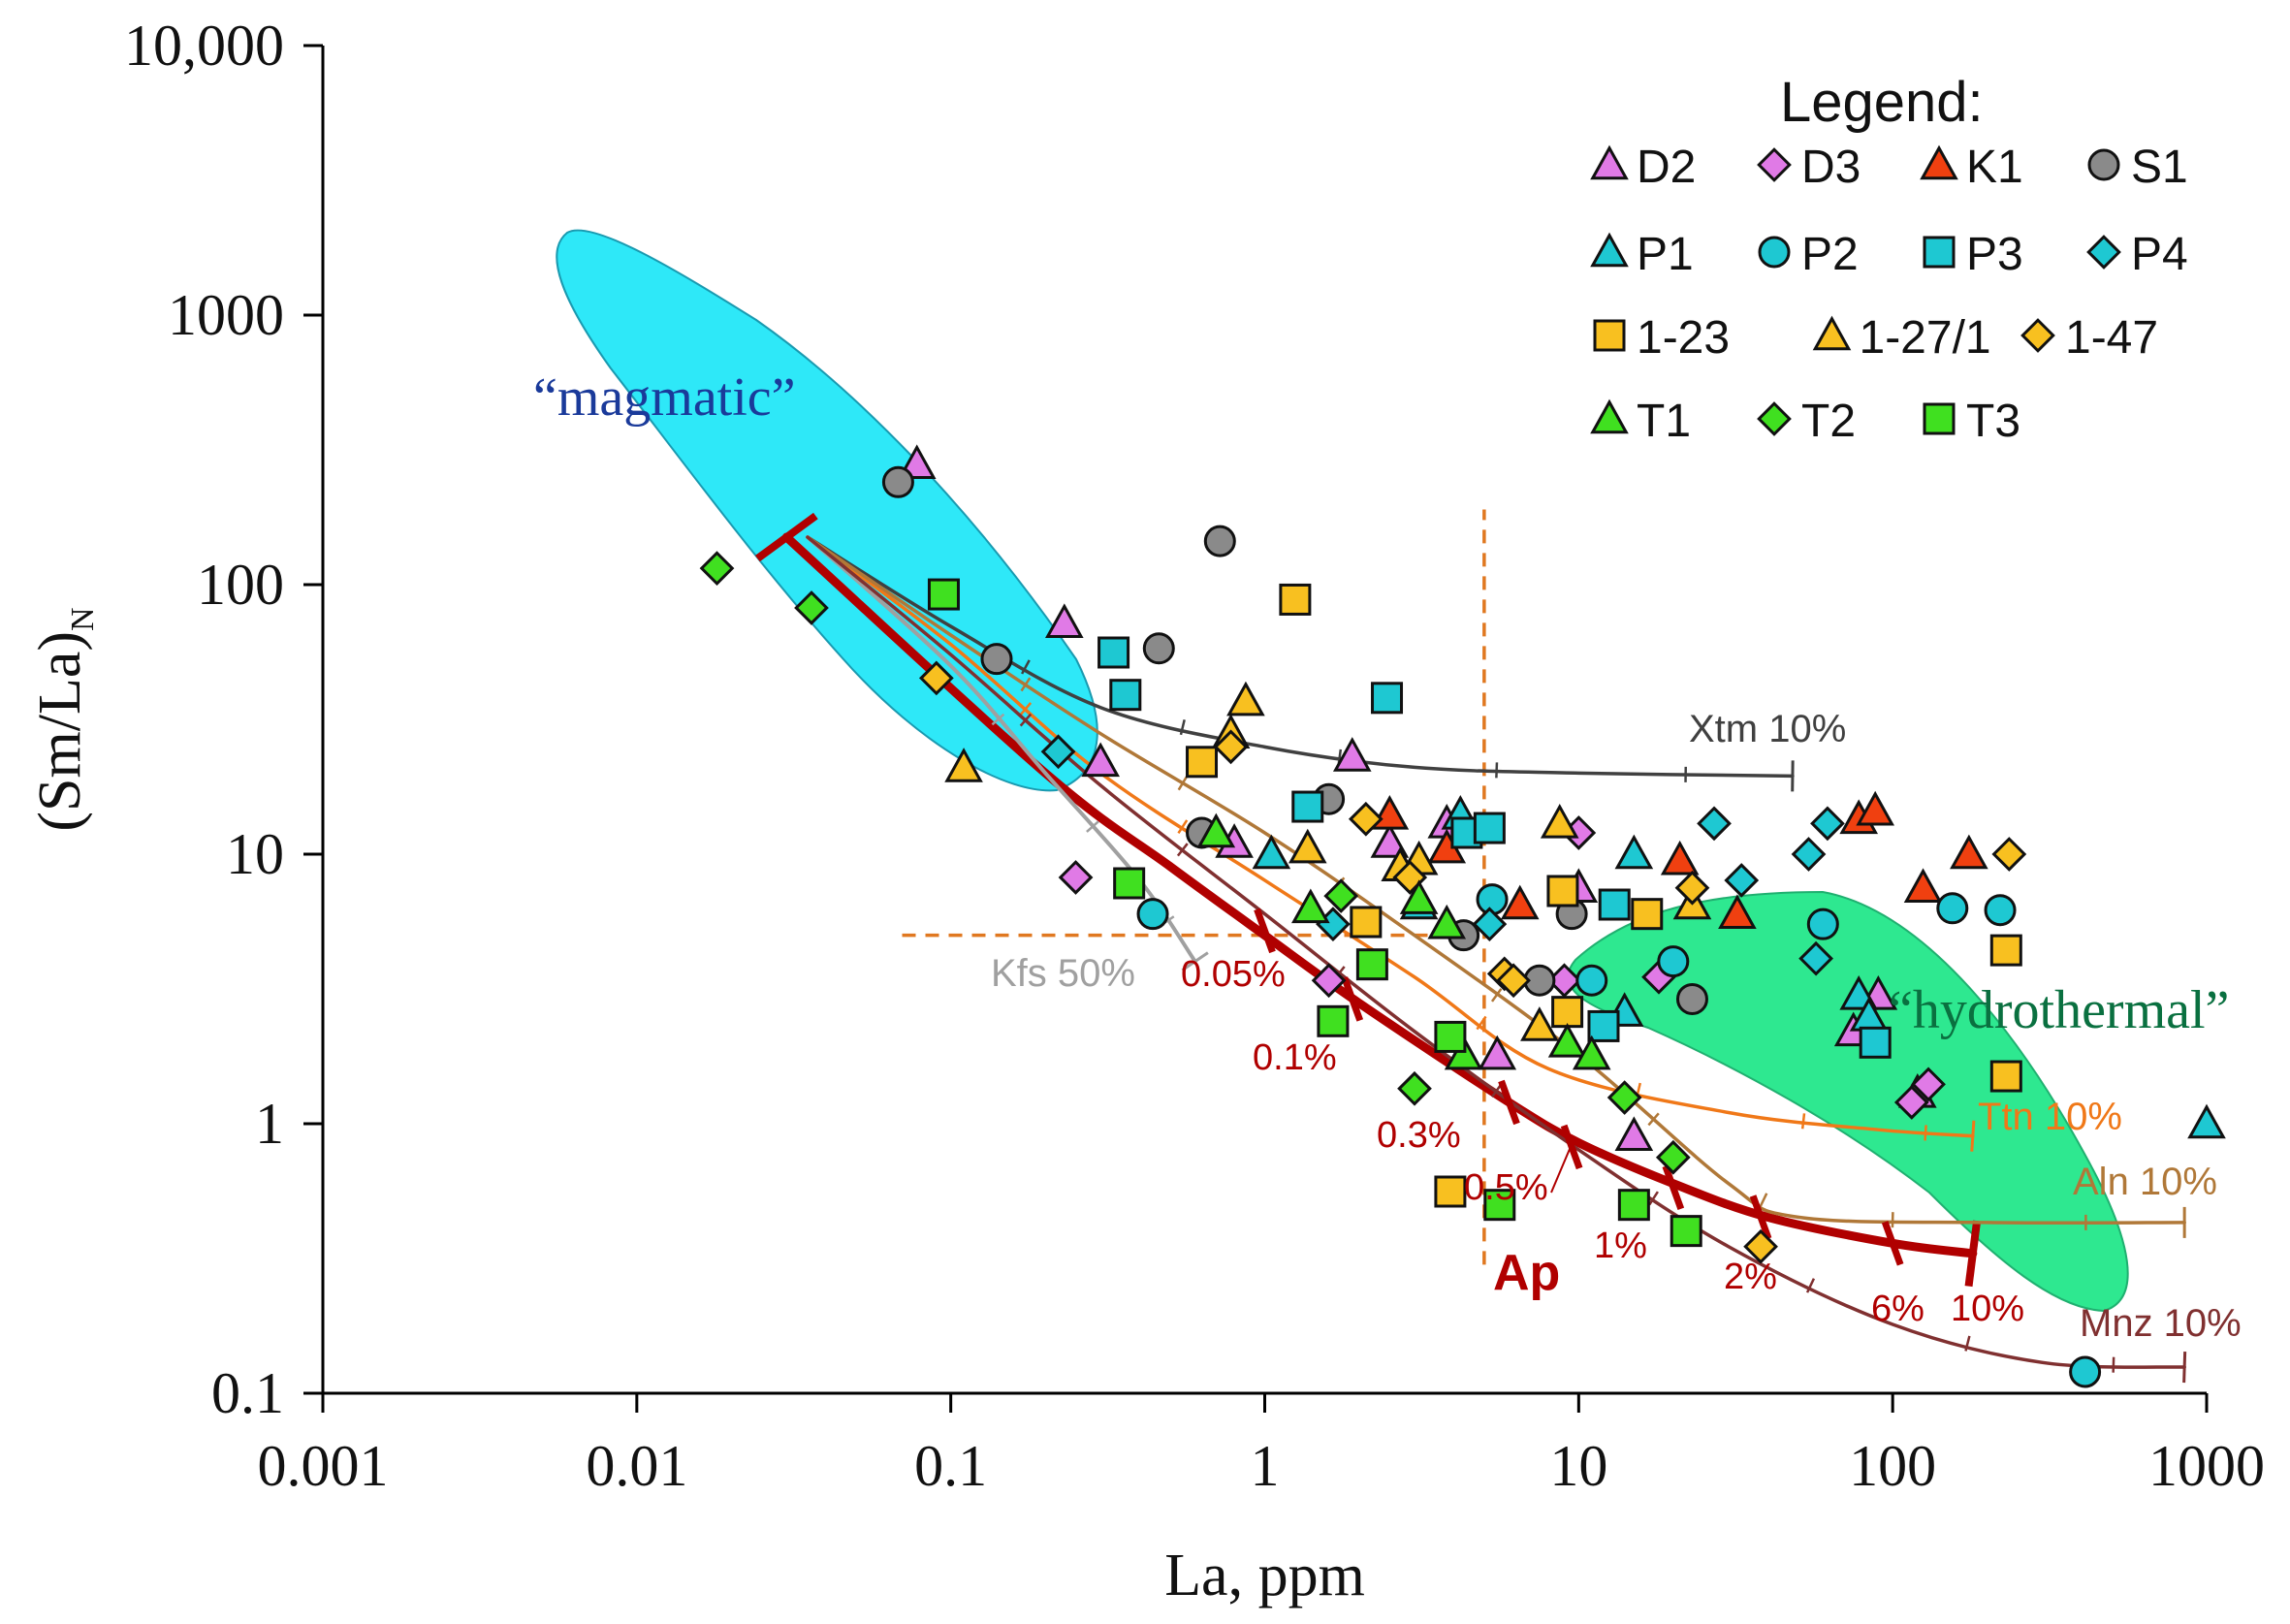 The image size is (2290, 1624). What do you see at coordinates (1939, 253) in the screenshot?
I see `legend-marker-P3` at bounding box center [1939, 253].